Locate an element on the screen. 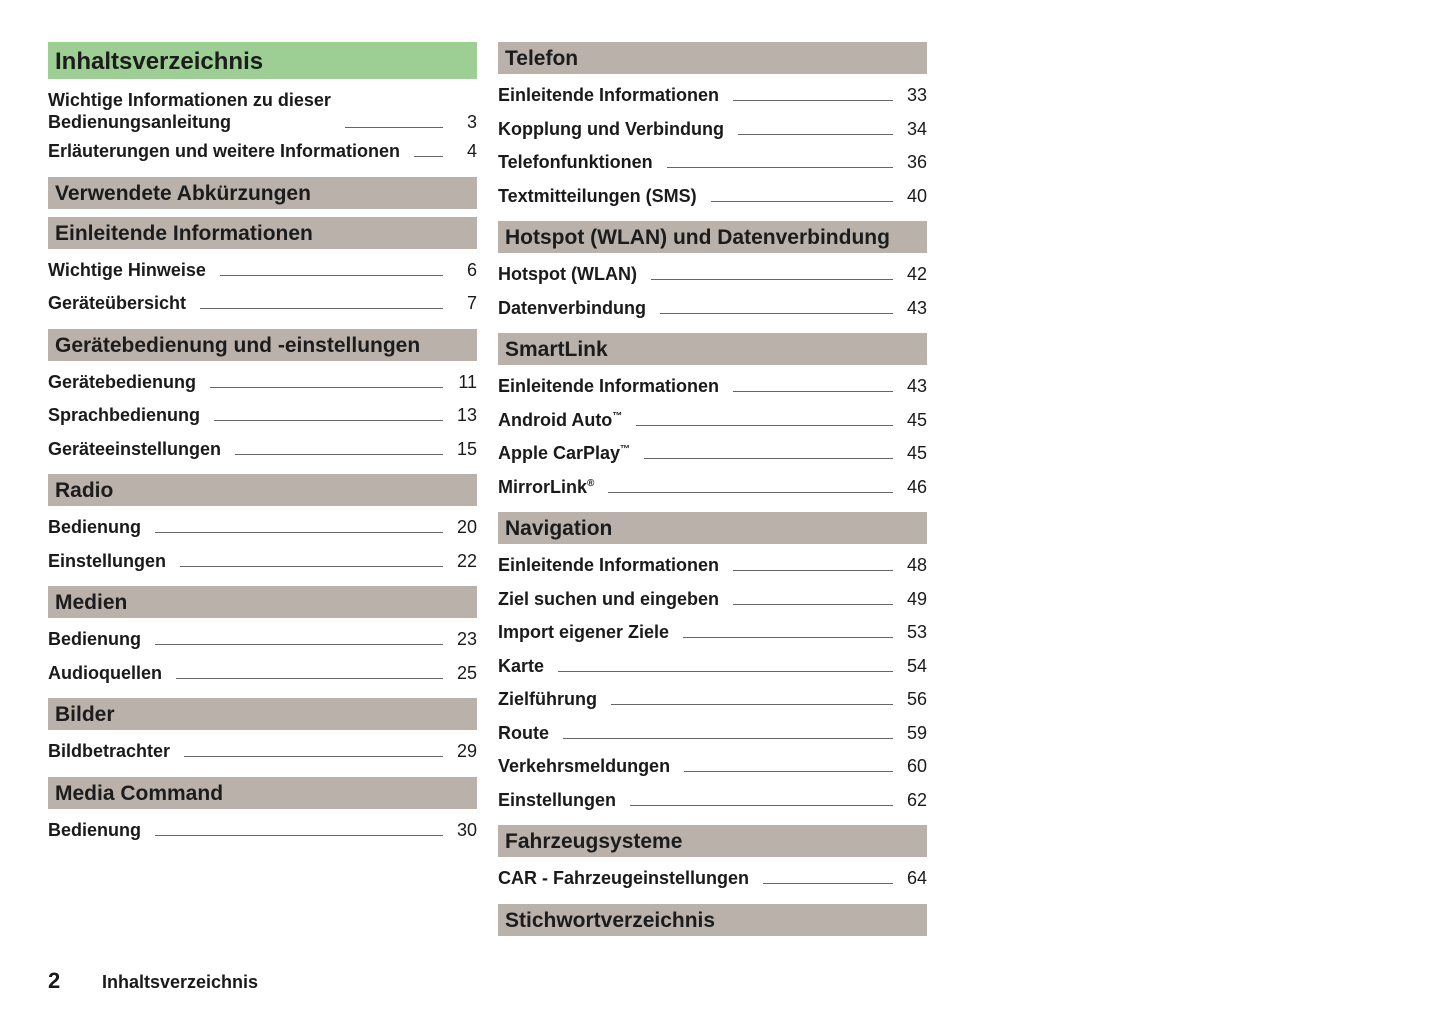  toc-entry: Geräteeinstellungen 15 is located at coordinates (262, 450).